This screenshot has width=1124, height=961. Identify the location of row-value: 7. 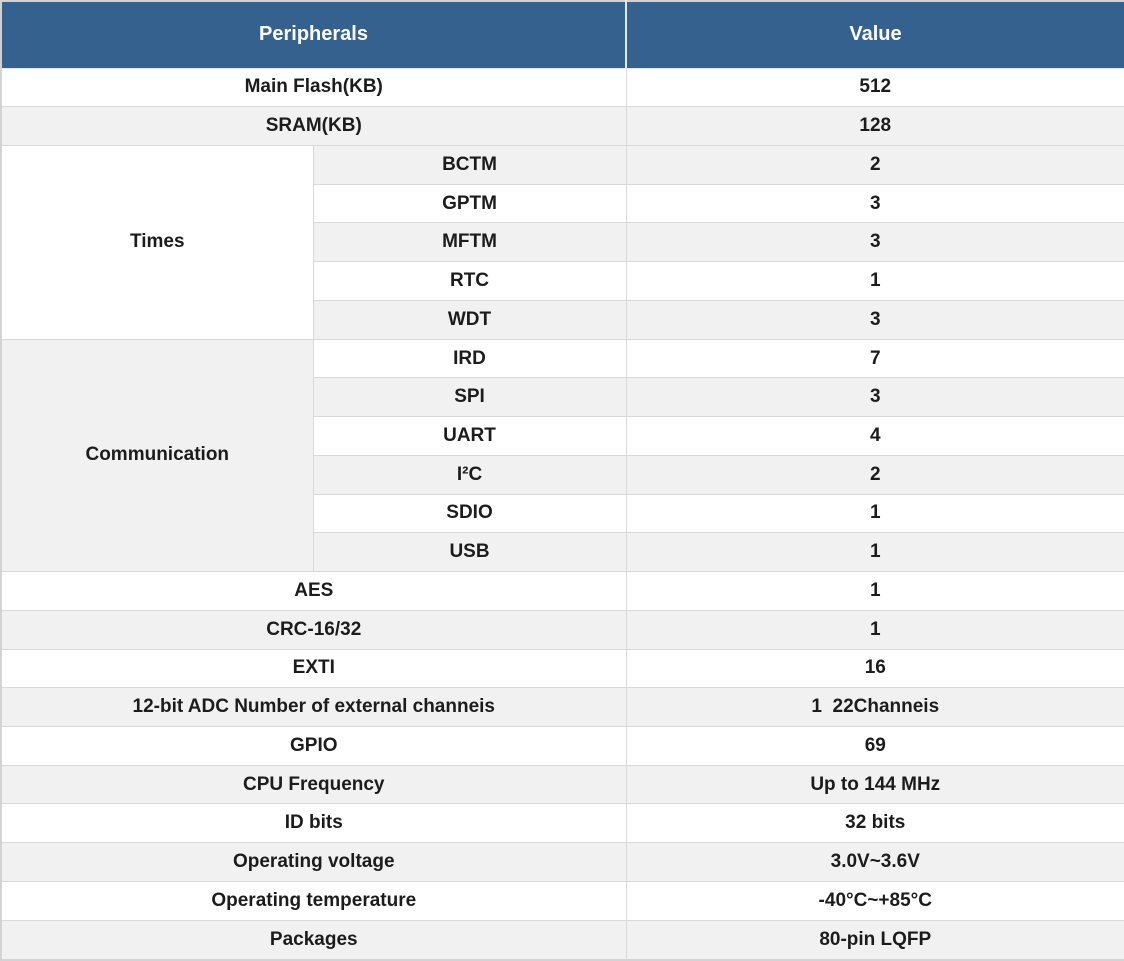
(874, 358).